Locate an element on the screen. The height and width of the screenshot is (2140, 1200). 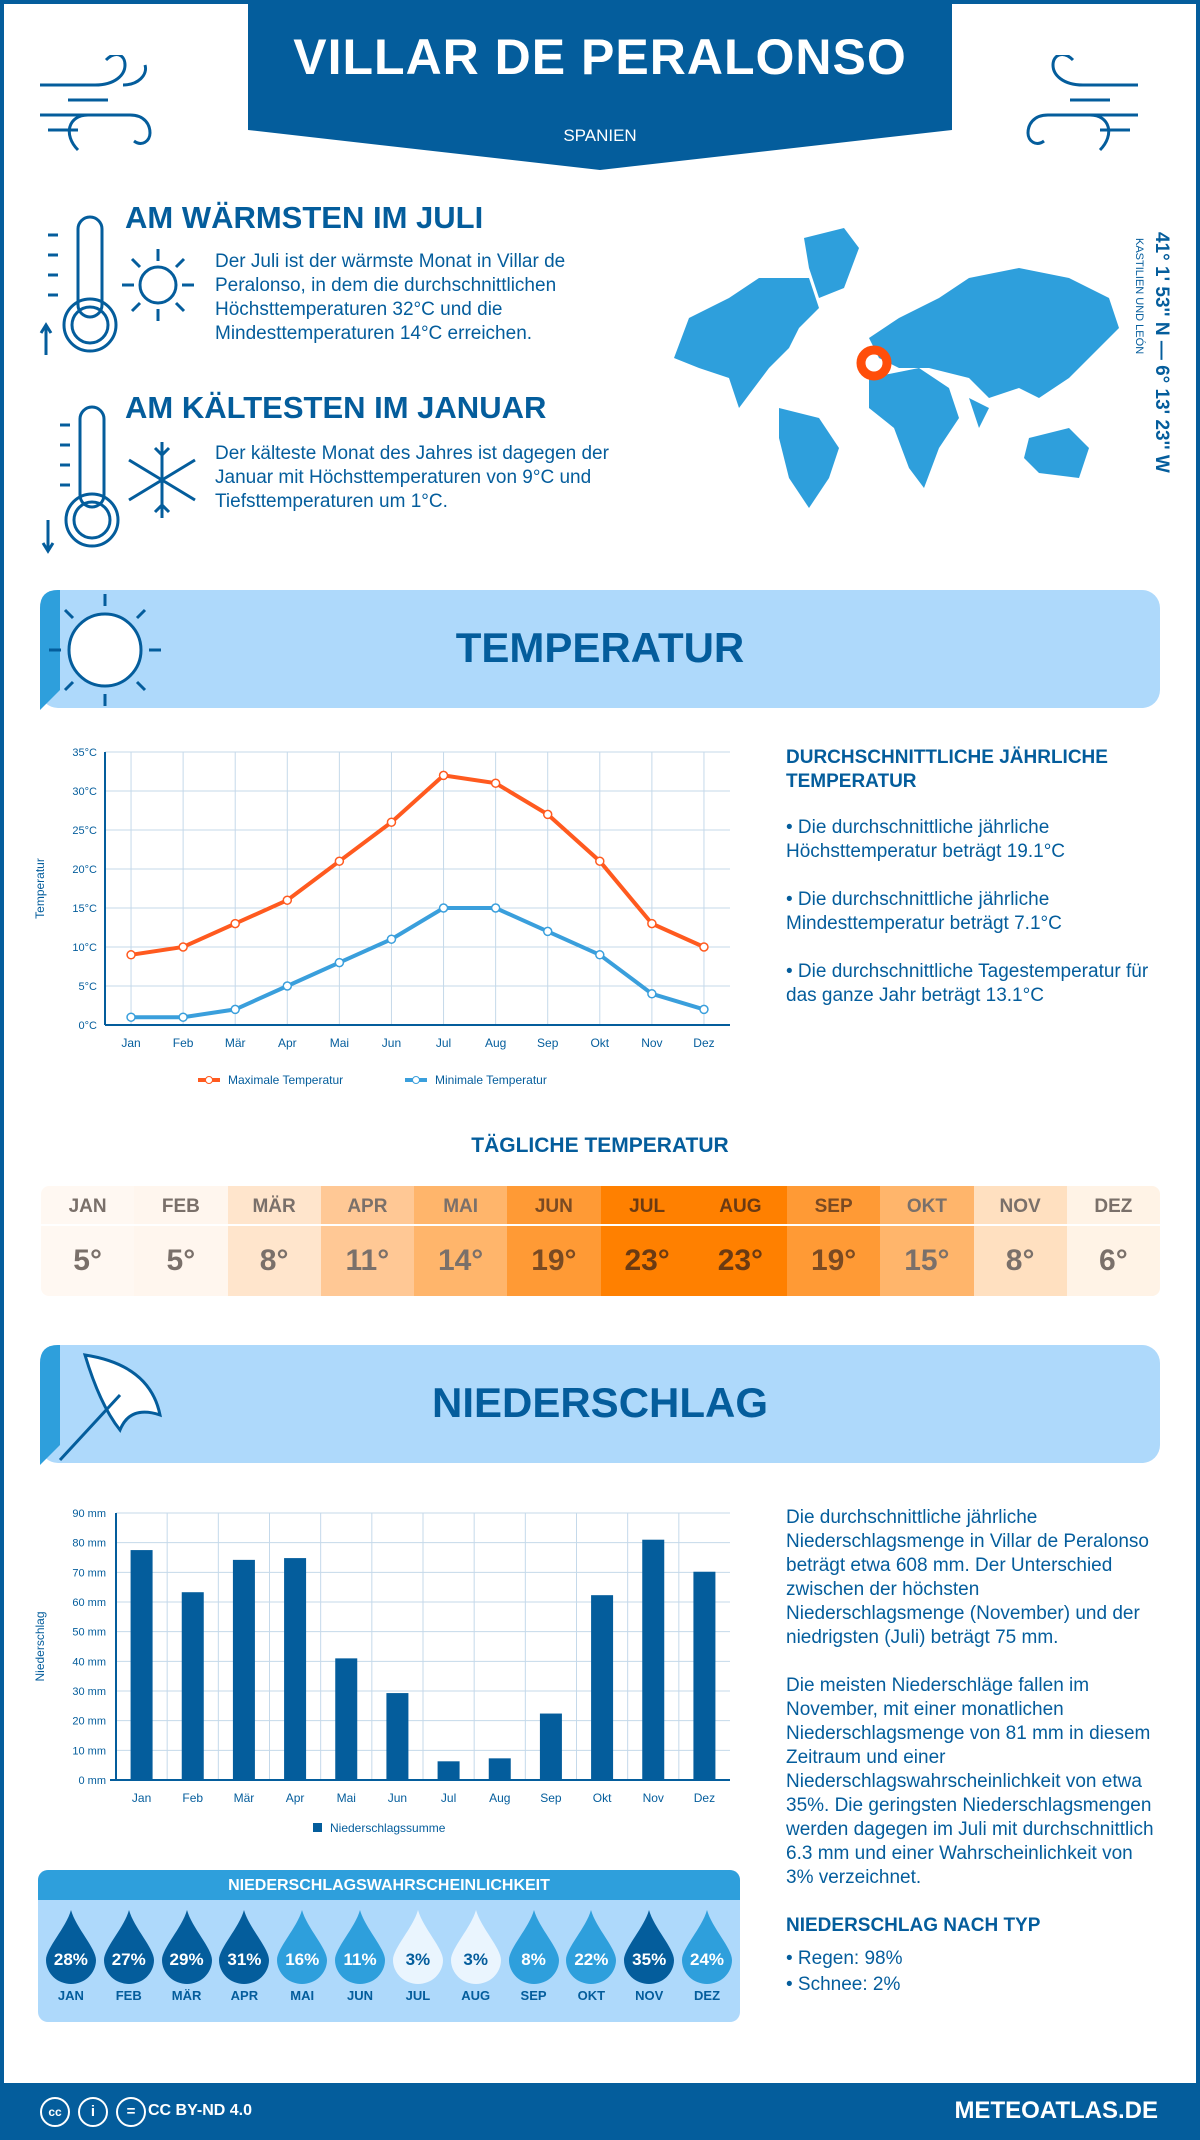
probability-month: JUL is located at coordinates (418, 1995).